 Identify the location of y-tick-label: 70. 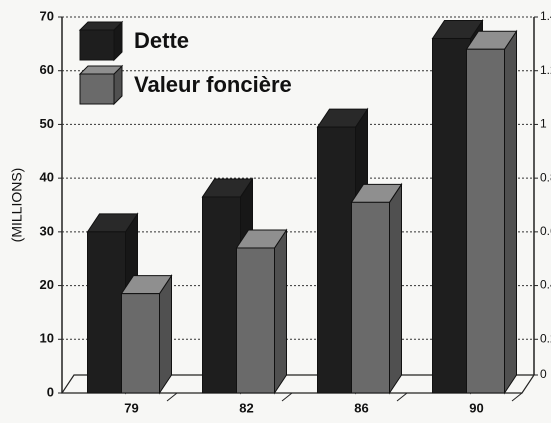
(47, 15).